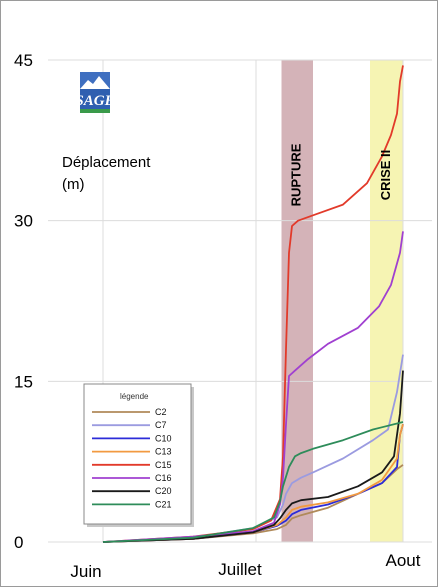 The image size is (438, 587). Describe the element at coordinates (85, 571) in the screenshot. I see `x-tick-0: Juin` at that location.